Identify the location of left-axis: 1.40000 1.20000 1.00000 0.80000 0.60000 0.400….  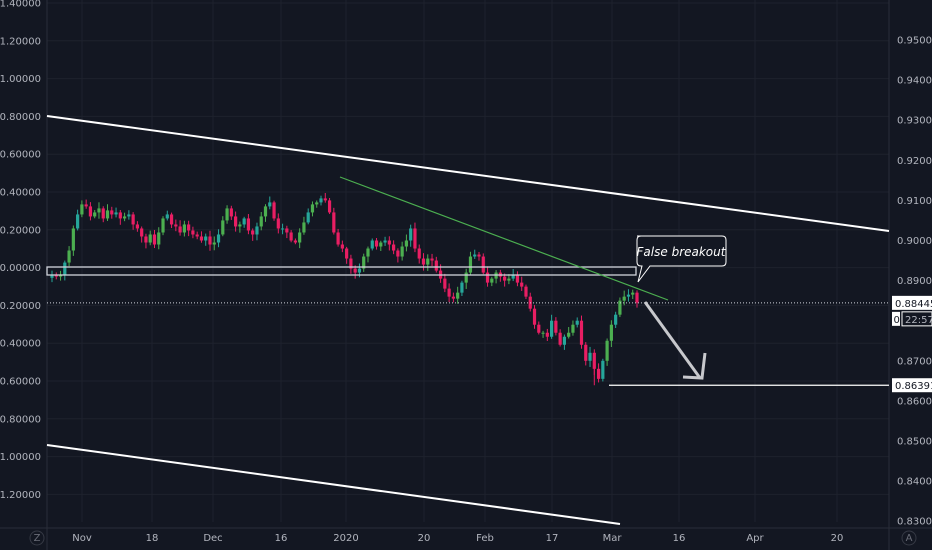
(20, 250).